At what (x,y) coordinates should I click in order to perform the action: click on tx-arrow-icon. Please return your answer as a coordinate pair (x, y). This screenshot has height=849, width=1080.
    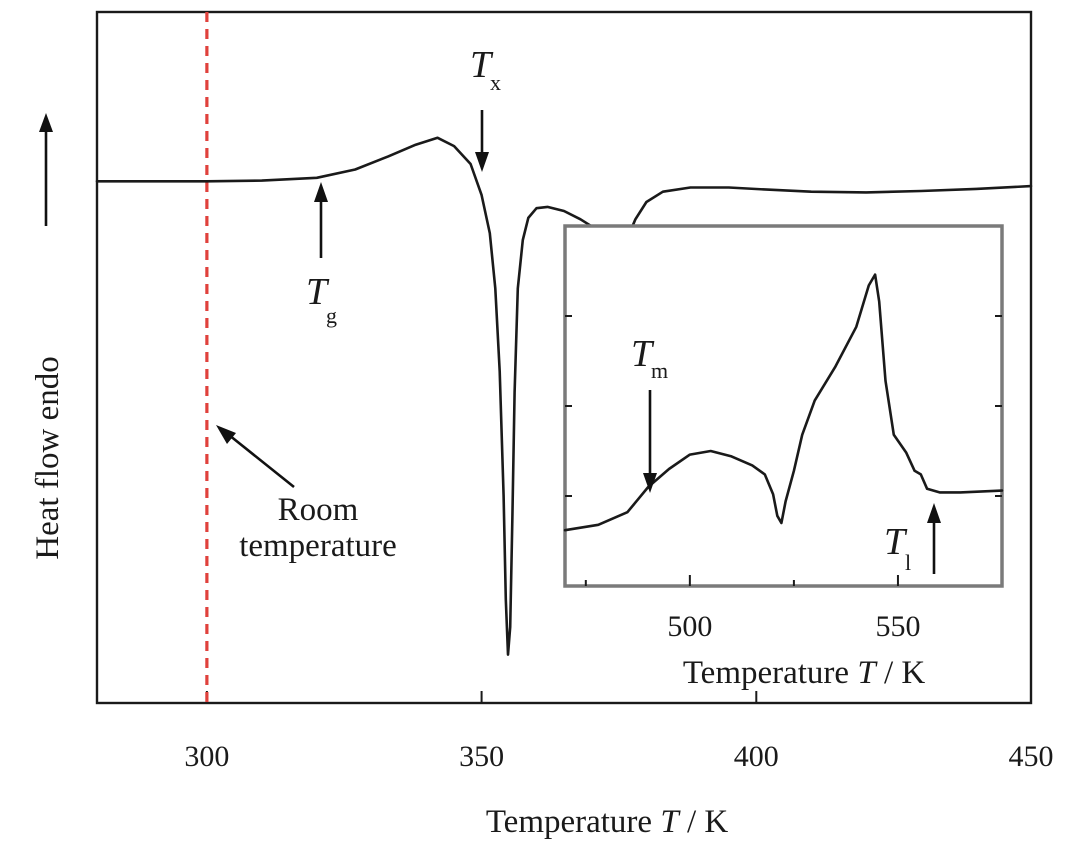
    Looking at the image, I should click on (482, 162).